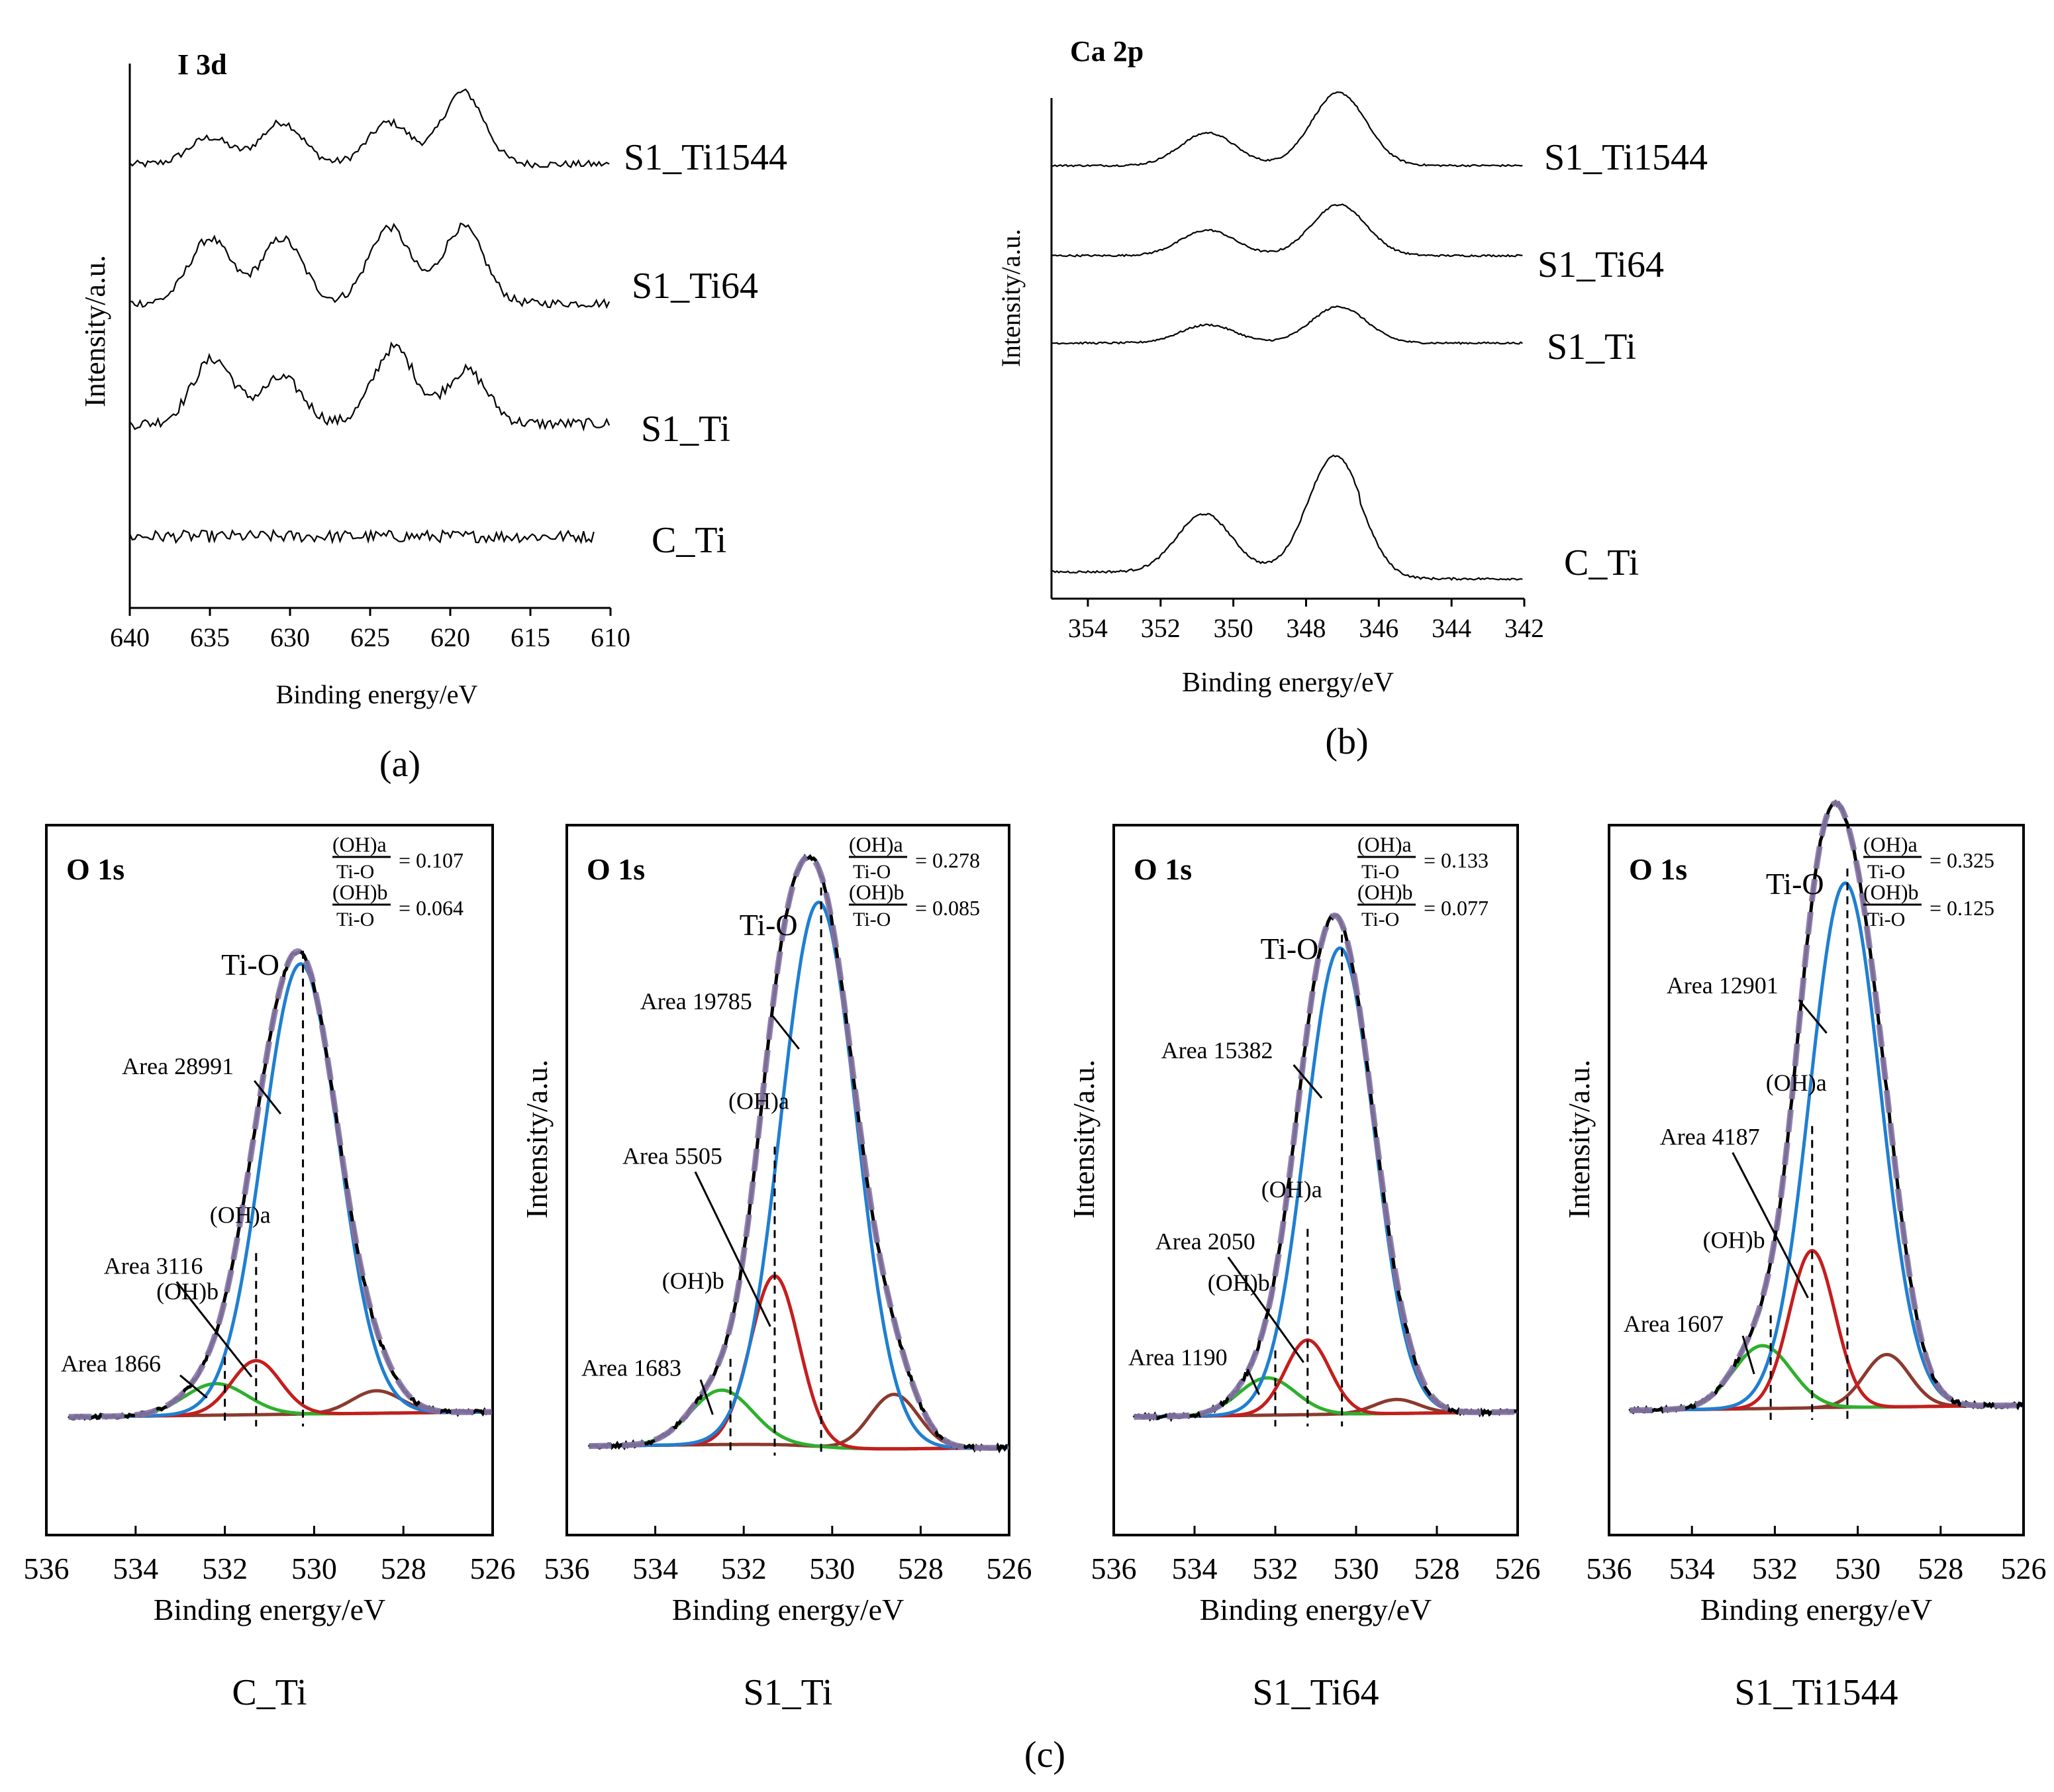 This screenshot has height=1792, width=2054. Describe the element at coordinates (1962, 860) in the screenshot. I see `ratio-value-a: = 0.325` at that location.